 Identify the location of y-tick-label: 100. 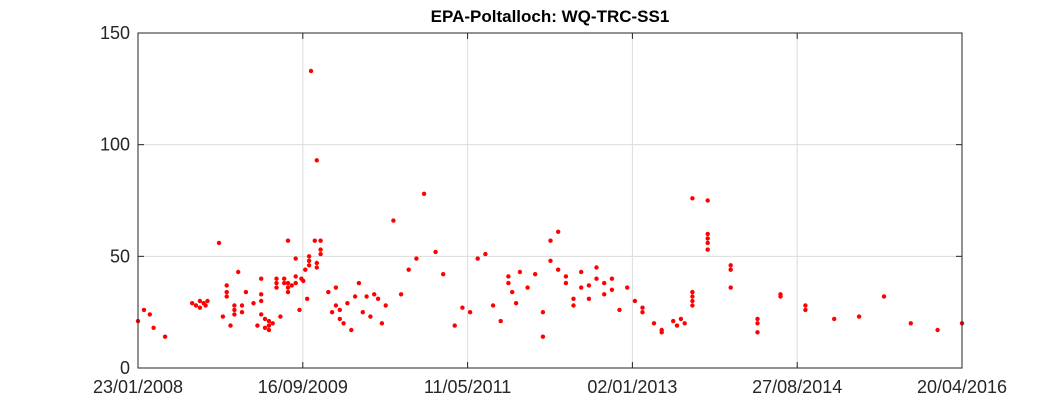
(115, 145).